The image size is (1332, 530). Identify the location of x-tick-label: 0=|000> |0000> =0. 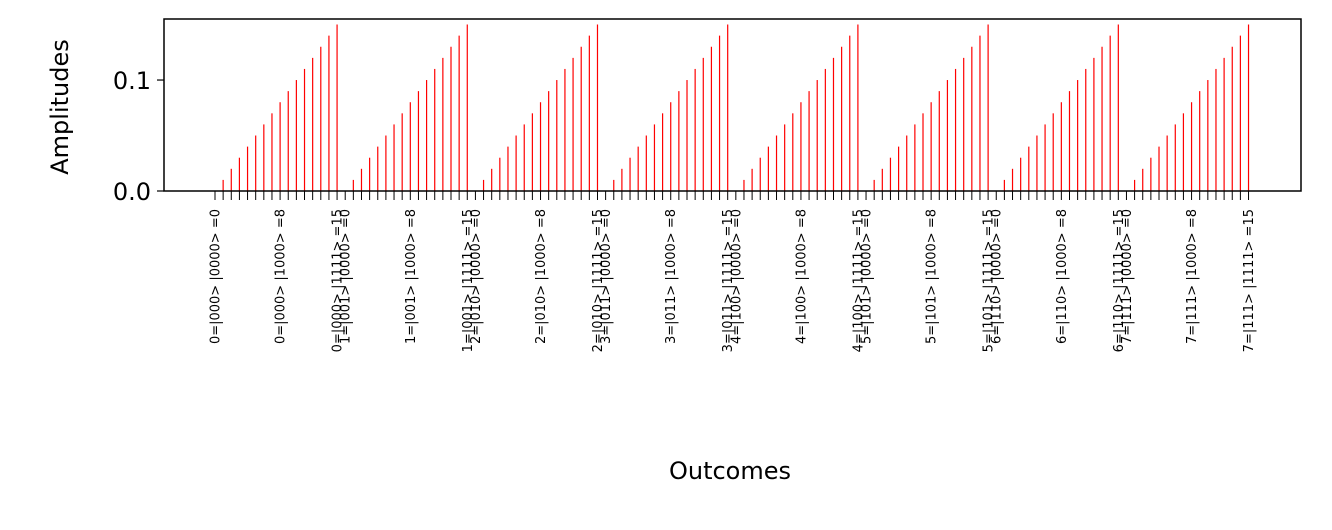
(216, 276).